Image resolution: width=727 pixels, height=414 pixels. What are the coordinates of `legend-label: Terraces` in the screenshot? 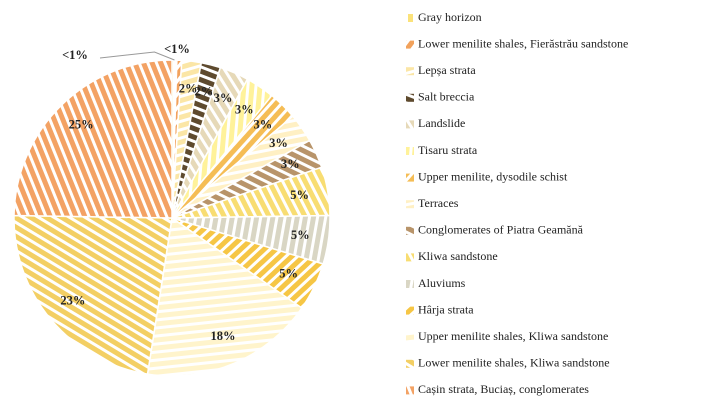 It's located at (438, 203).